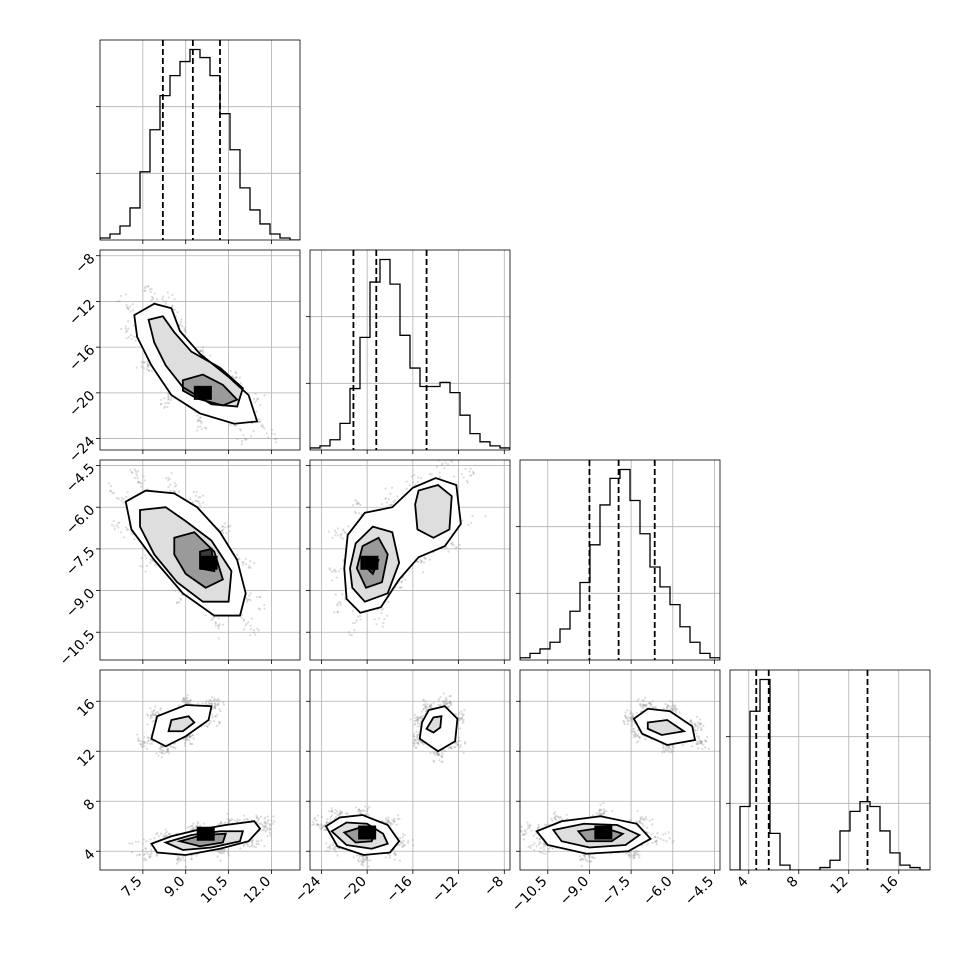  Describe the element at coordinates (620, 560) in the screenshot. I see `panel-frame` at that location.